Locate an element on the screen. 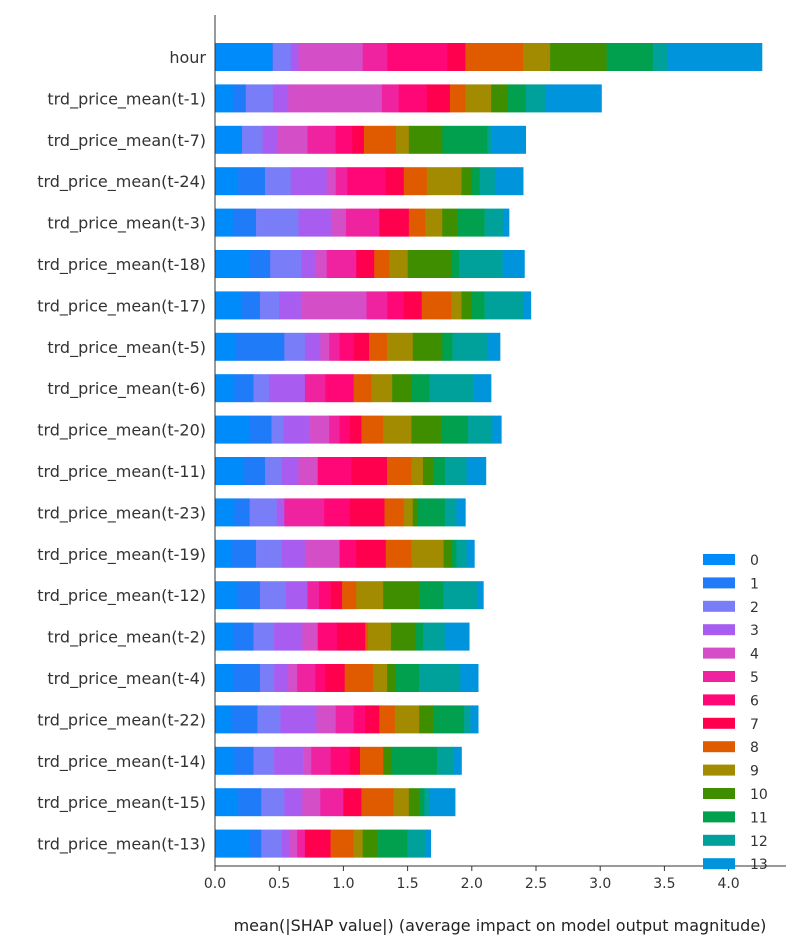 The width and height of the screenshot is (800, 950). legend-item: 5 is located at coordinates (731, 678).